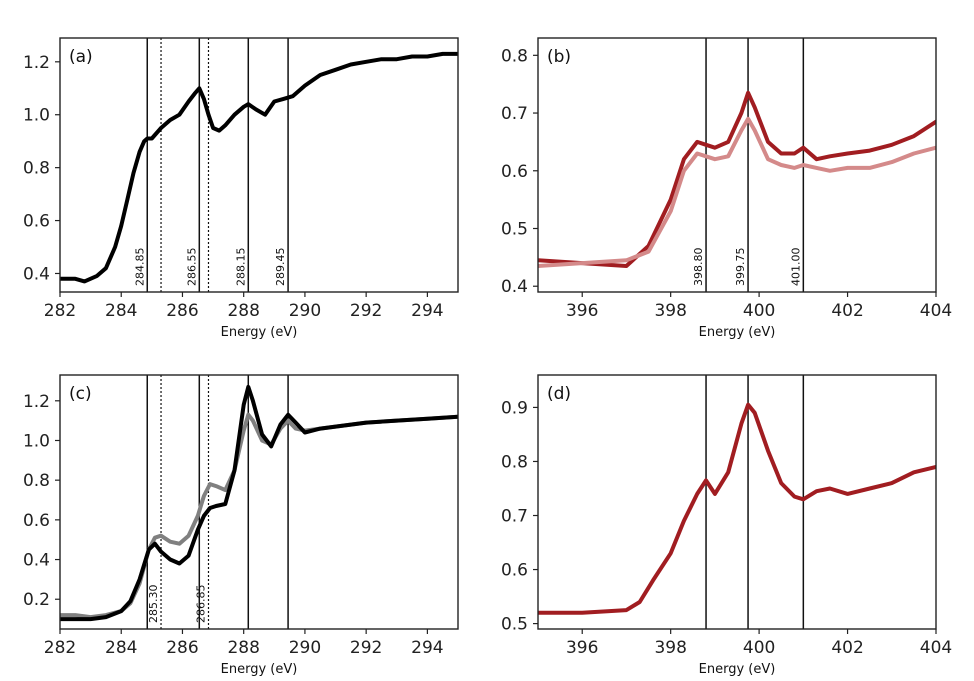  Describe the element at coordinates (936, 648) in the screenshot. I see `x-tick-label-d-4: 404` at that location.